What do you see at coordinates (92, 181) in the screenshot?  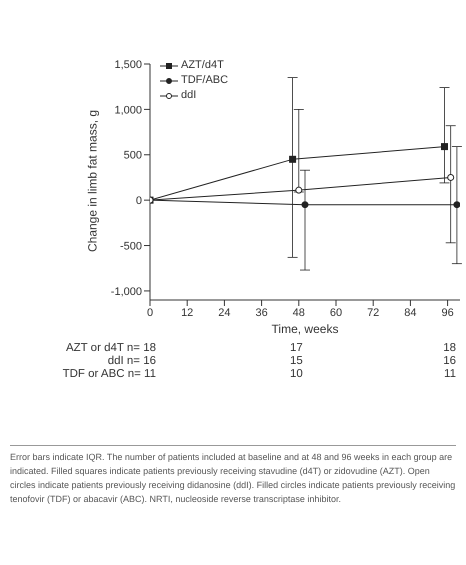 I see `y-axis-title: Change in limb fat mass, g` at bounding box center [92, 181].